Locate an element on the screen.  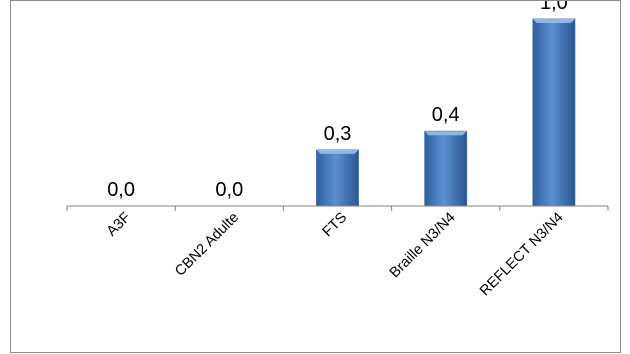
category-label: REFLECT N3/N4 is located at coordinates (522, 255).